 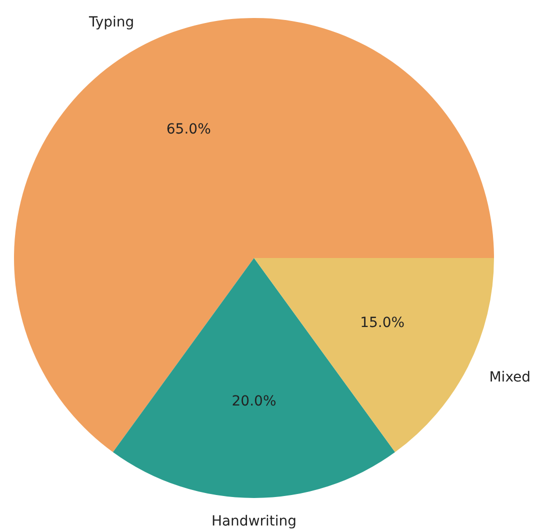 I want to click on data-label: 65.0%, so click(x=188, y=129).